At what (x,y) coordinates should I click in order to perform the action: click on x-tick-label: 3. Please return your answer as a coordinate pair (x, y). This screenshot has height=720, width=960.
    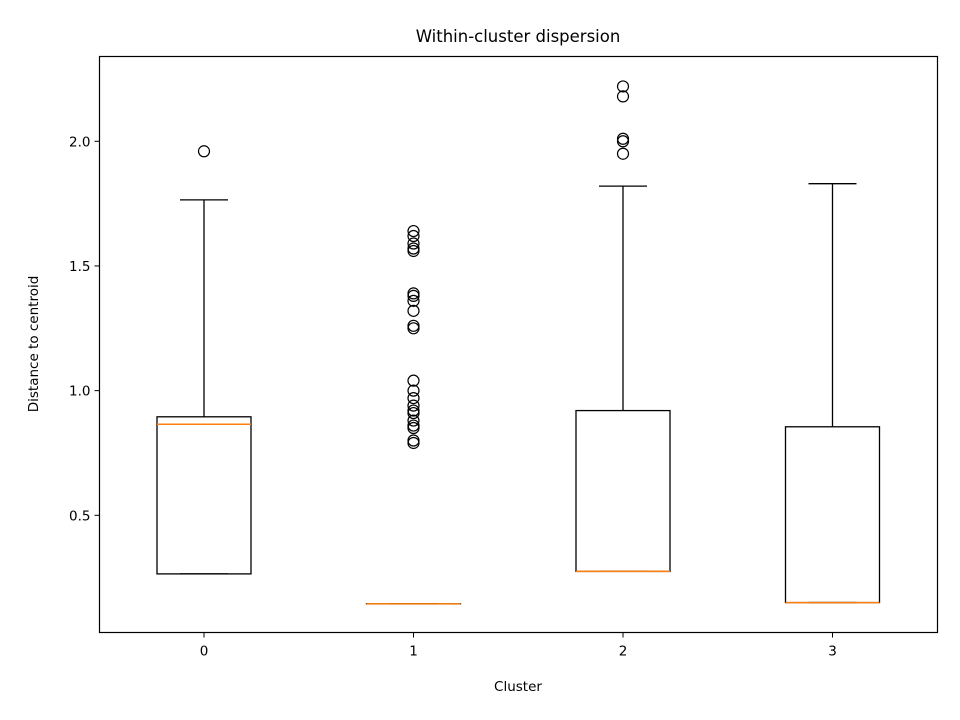
    Looking at the image, I should click on (832, 652).